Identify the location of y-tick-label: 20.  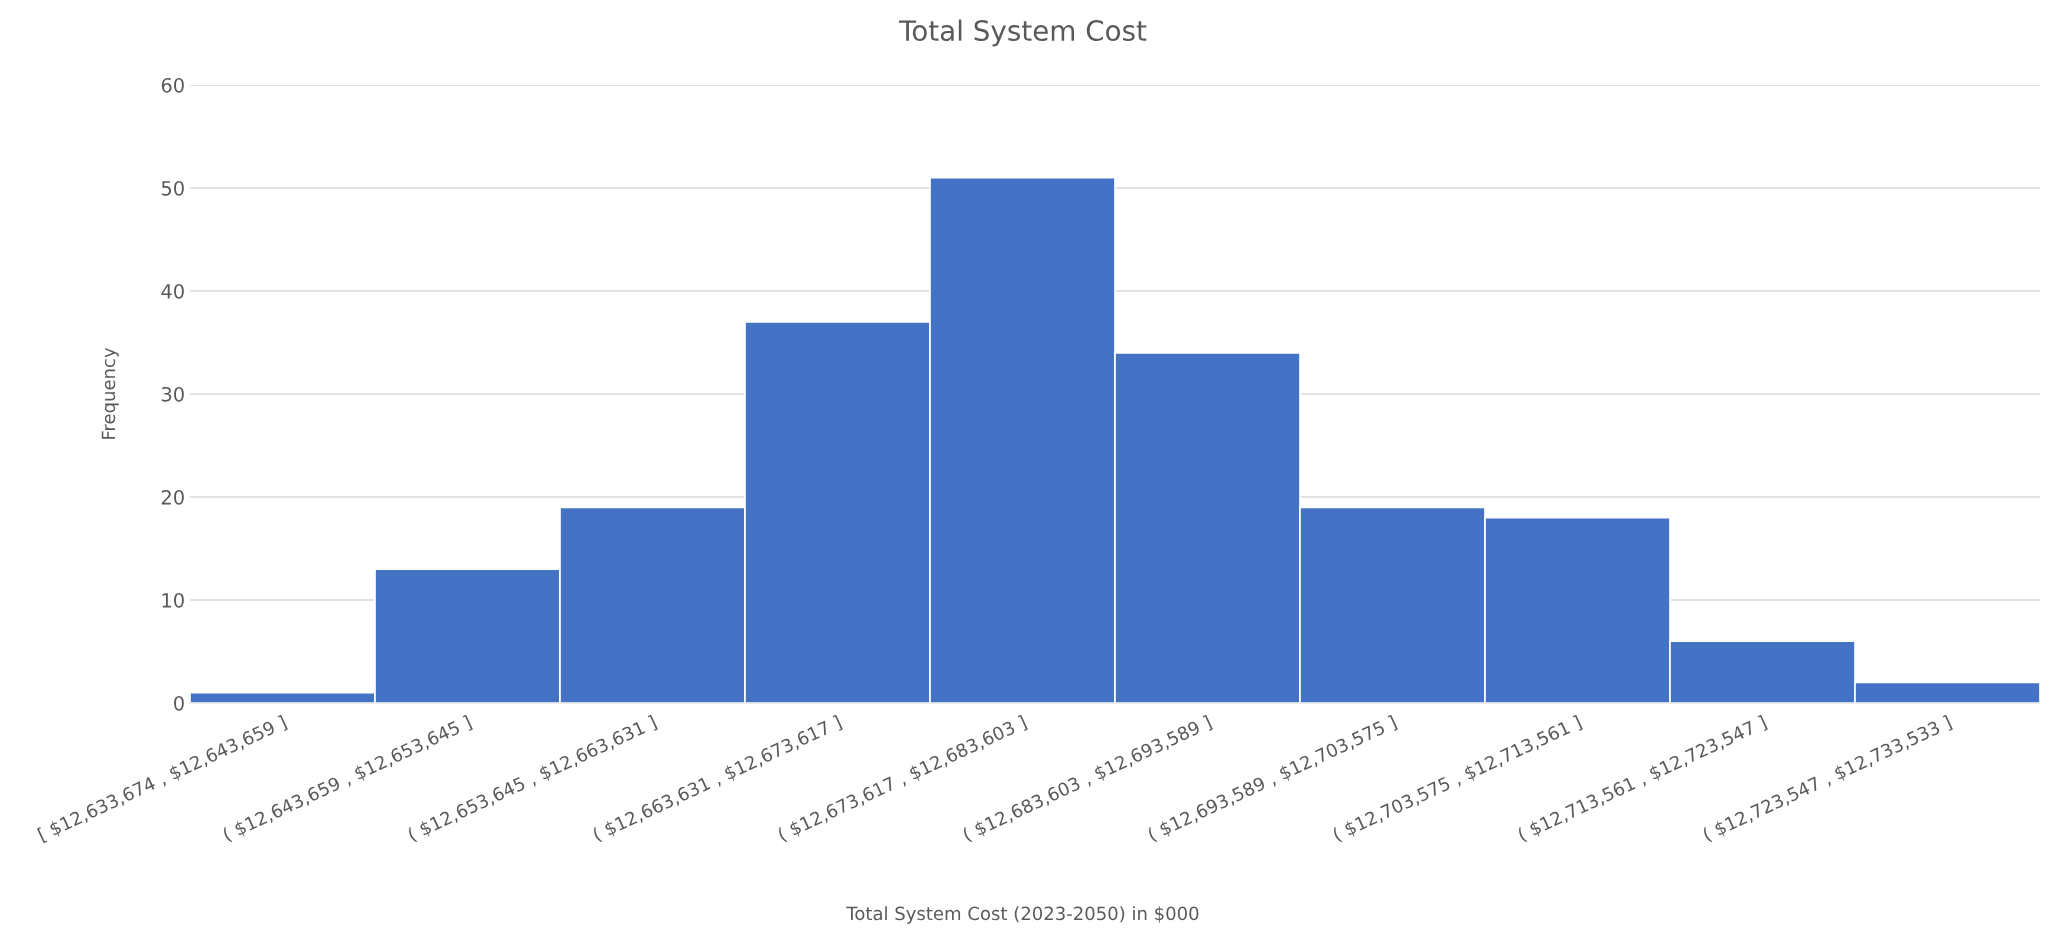
(172, 497).